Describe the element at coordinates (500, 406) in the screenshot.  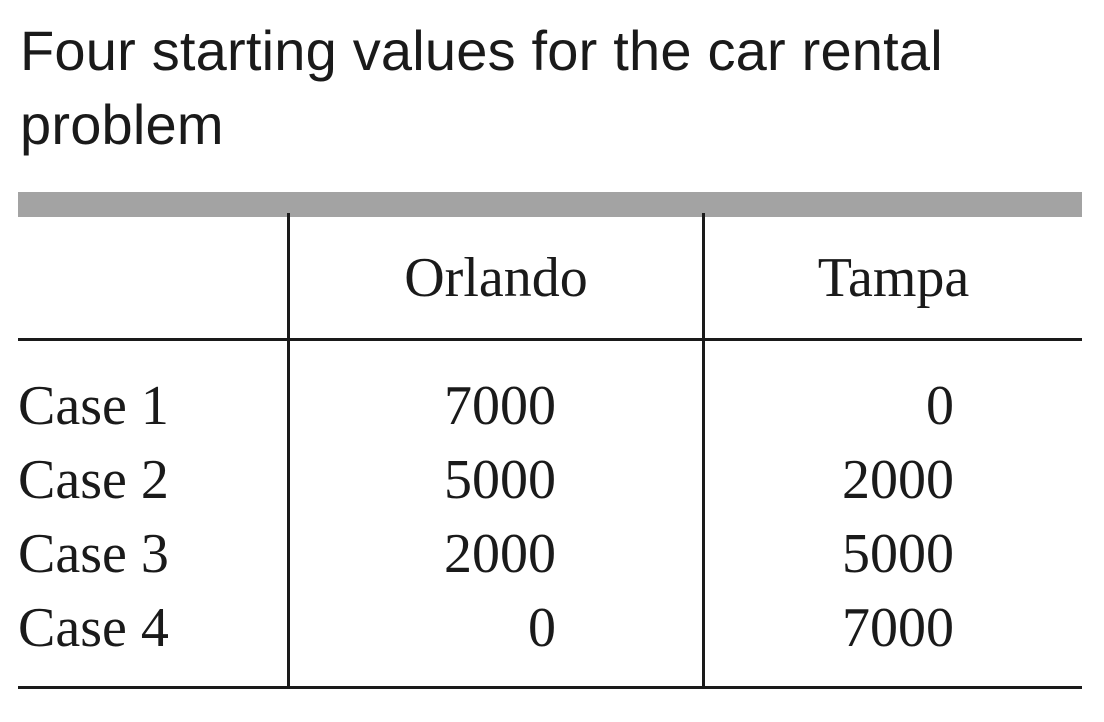
I see `cell-case-1-orlando: 7000` at that location.